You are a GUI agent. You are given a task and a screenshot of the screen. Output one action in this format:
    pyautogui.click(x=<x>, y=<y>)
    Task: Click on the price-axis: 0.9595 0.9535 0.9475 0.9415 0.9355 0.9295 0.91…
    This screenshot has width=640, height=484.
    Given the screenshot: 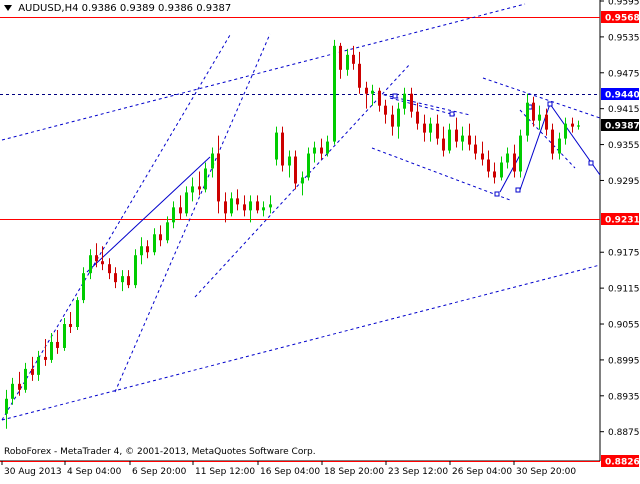 What is the action you would take?
    pyautogui.click(x=620, y=219)
    